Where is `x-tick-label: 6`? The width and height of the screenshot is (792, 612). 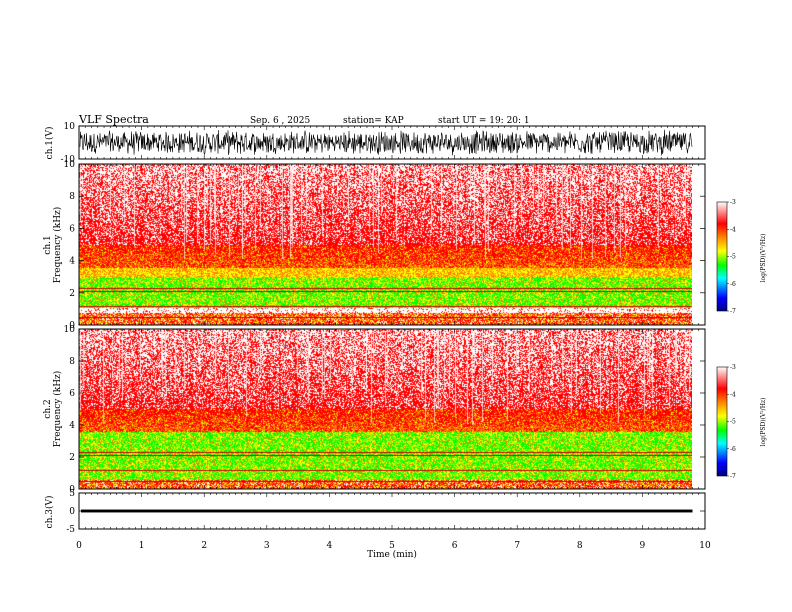 x-tick-label: 6 is located at coordinates (455, 546).